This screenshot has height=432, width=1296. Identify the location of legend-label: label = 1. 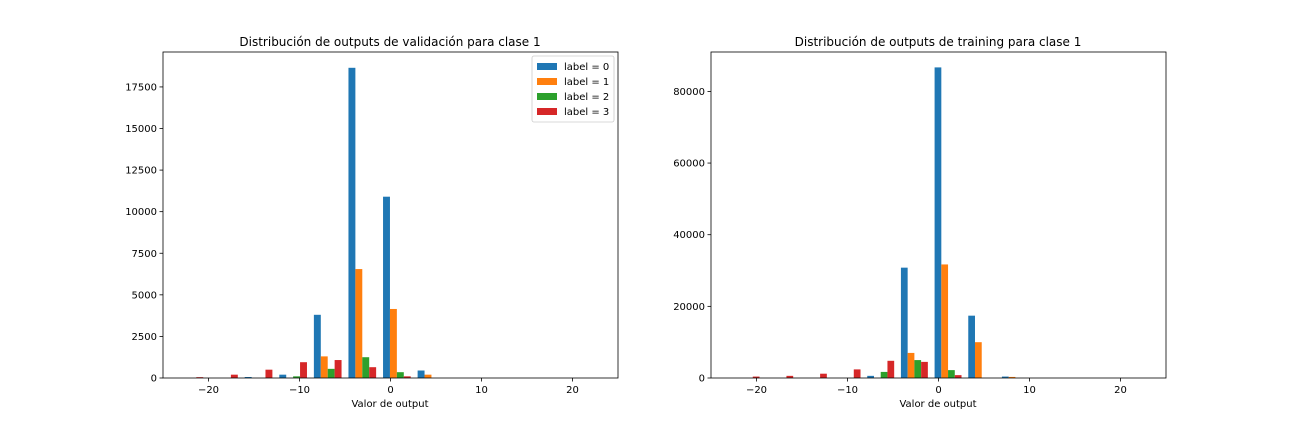
(586, 82).